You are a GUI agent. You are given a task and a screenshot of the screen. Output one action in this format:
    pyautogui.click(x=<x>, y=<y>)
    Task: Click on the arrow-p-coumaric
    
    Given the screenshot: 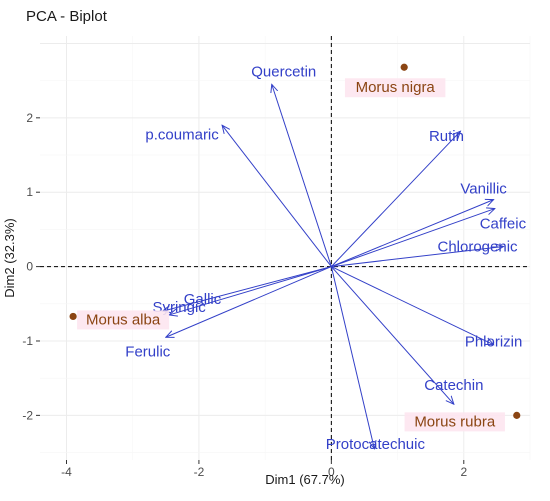 What is the action you would take?
    pyautogui.click(x=277, y=196)
    